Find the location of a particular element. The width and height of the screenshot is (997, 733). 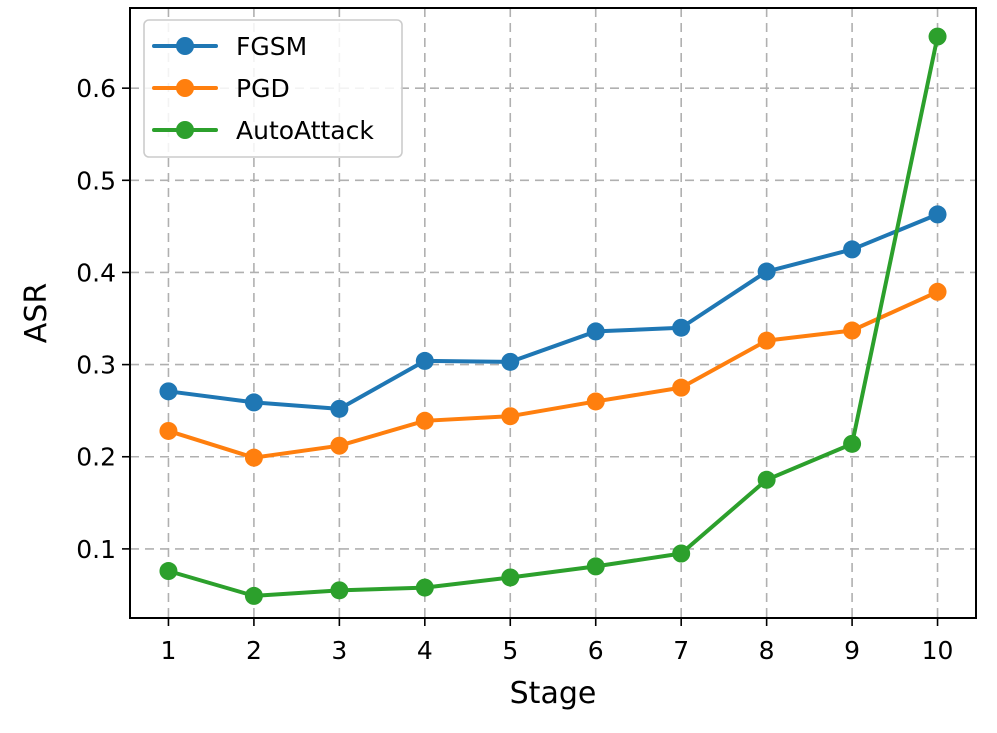

x-tick-label: 8 is located at coordinates (767, 650).